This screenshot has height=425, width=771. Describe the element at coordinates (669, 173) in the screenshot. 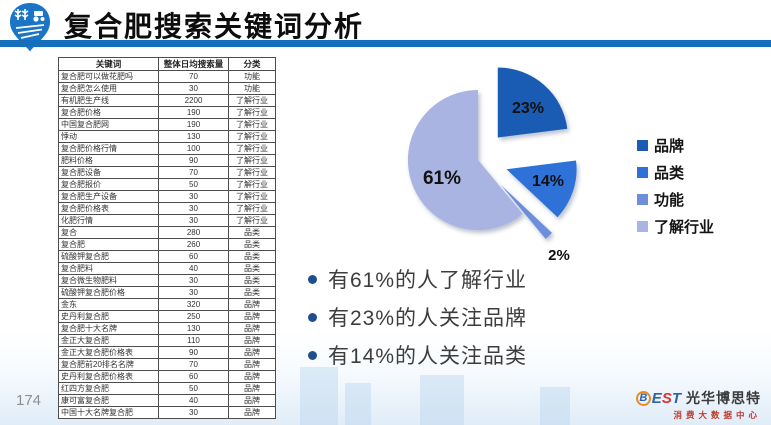

I see `legend-label: 品类` at that location.